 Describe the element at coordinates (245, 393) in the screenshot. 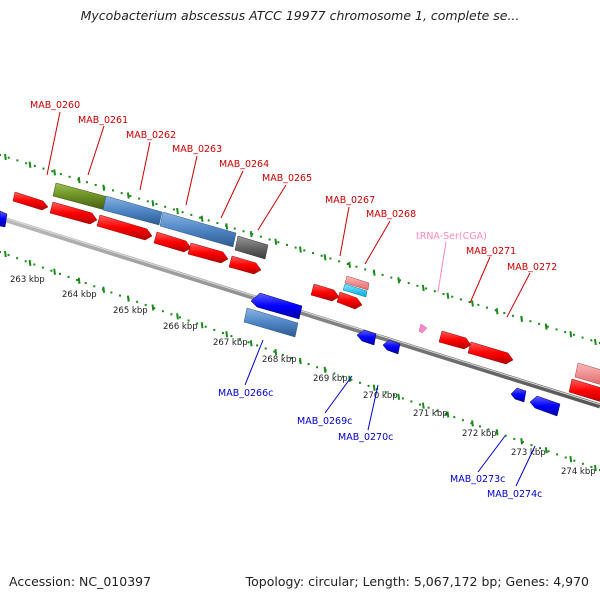

I see `gene-label-MAB_0266c: MAB_0266c` at that location.